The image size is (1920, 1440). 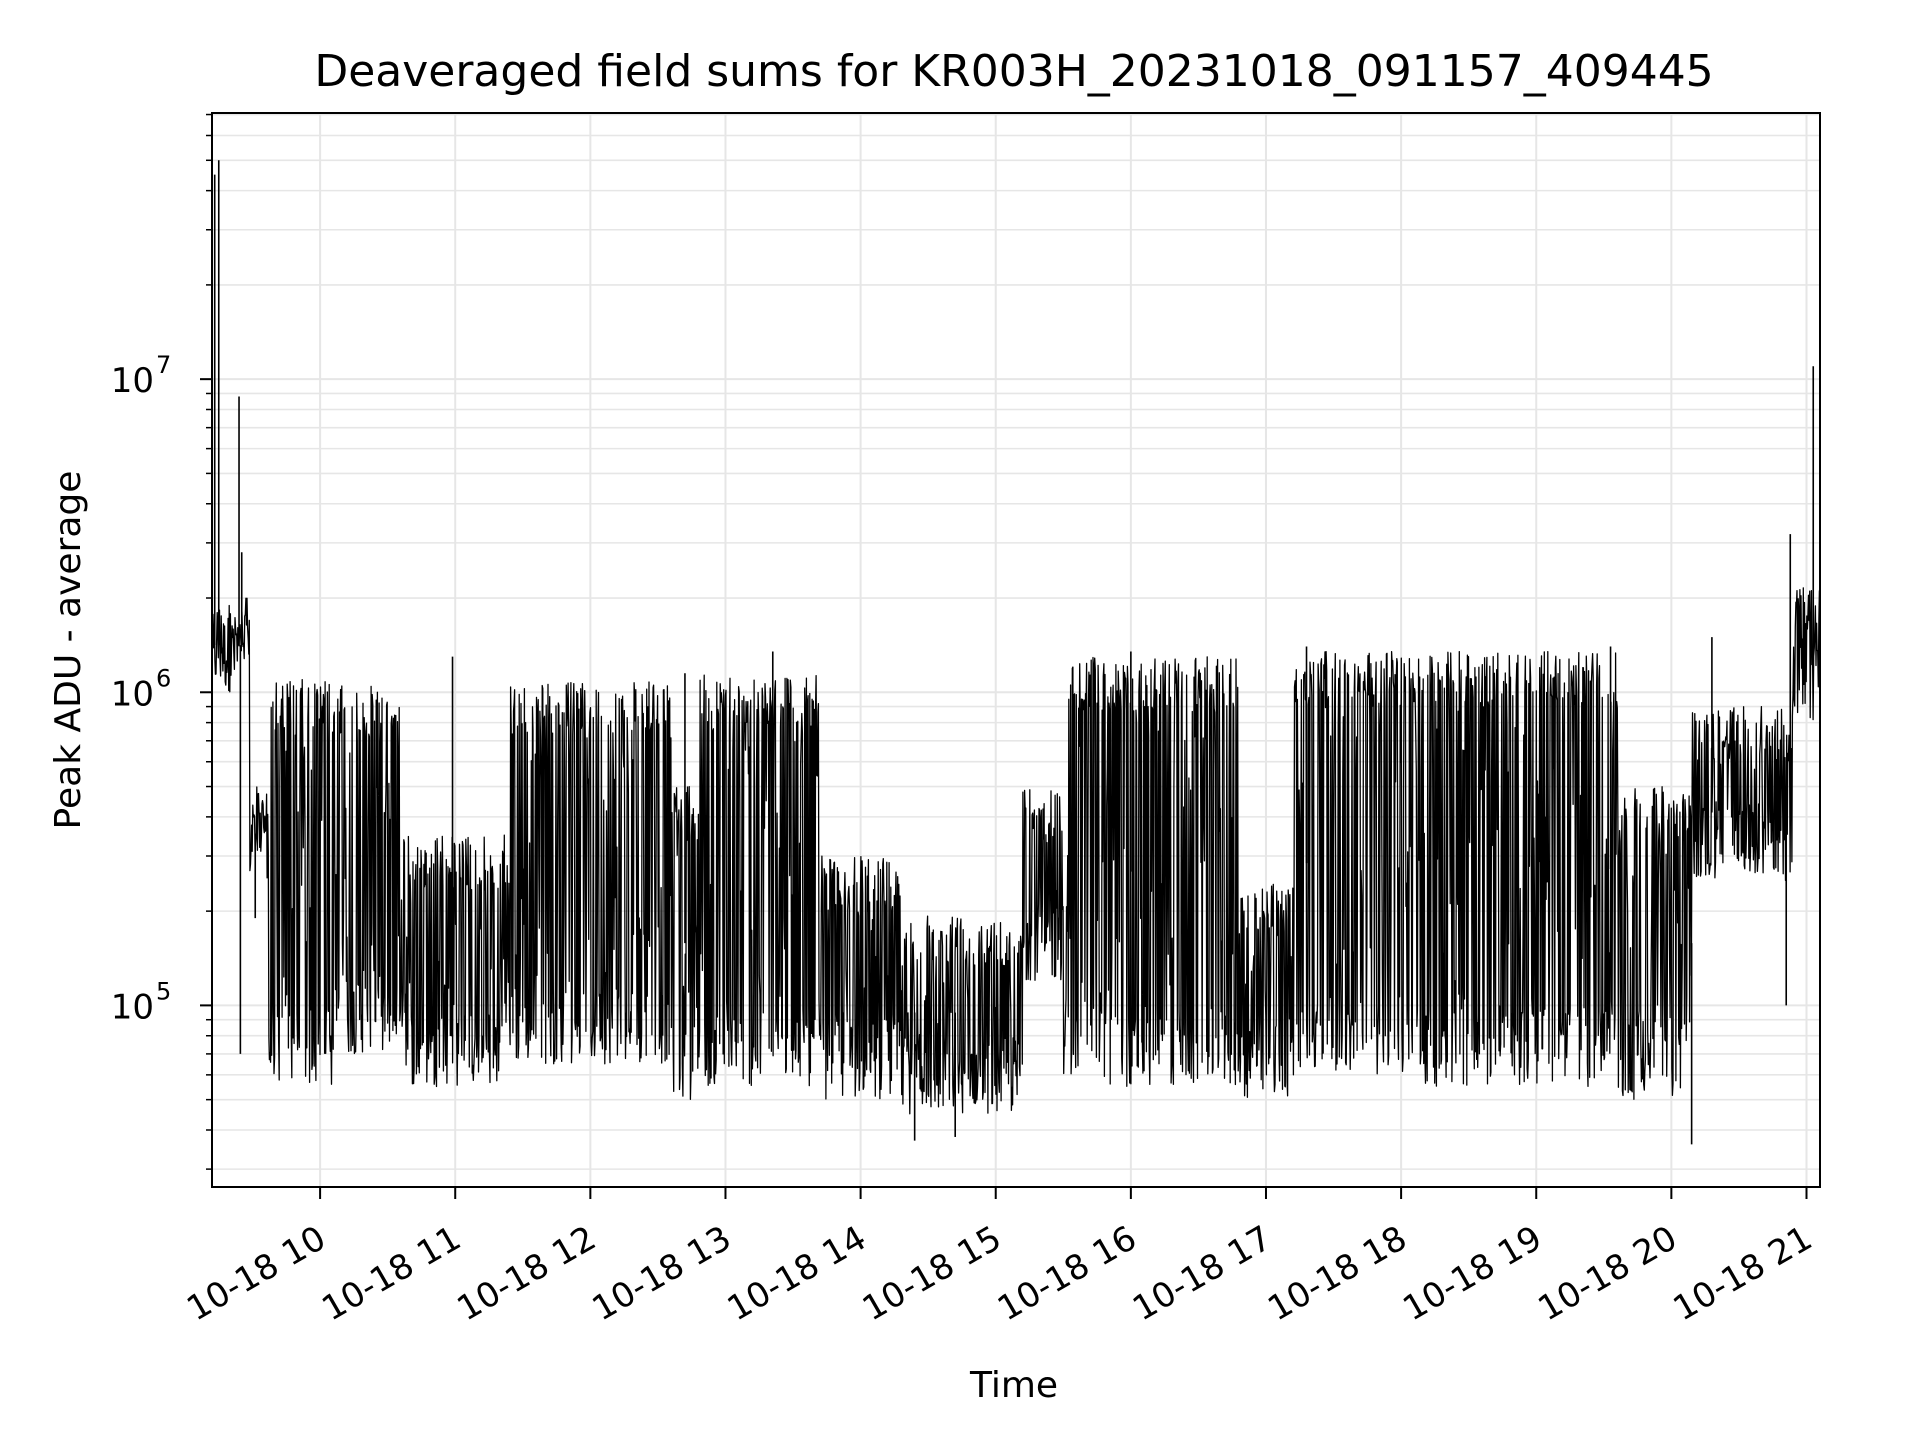 What do you see at coordinates (163, 365) in the screenshot?
I see `y-tick-label-exponent: 7` at bounding box center [163, 365].